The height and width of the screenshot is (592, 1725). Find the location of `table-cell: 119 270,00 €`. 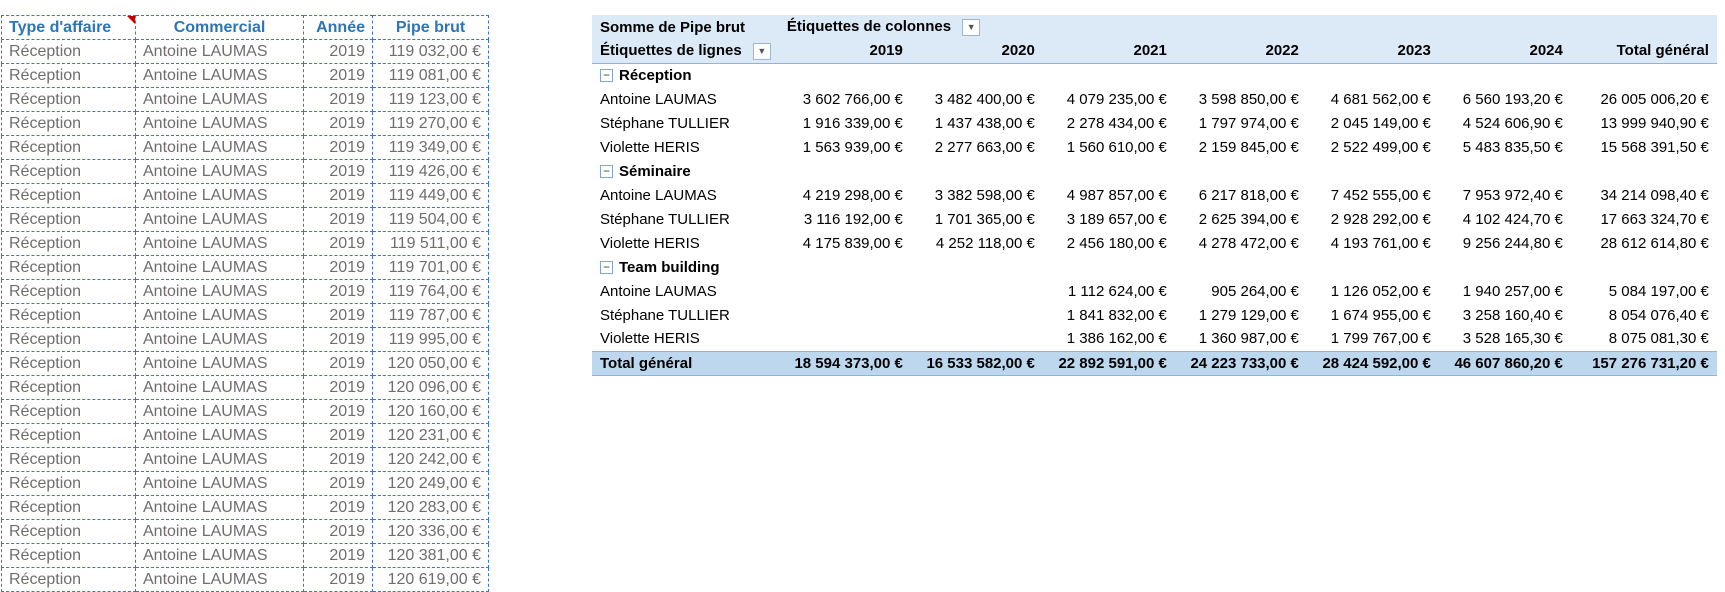

table-cell: 119 270,00 € is located at coordinates (430, 123).